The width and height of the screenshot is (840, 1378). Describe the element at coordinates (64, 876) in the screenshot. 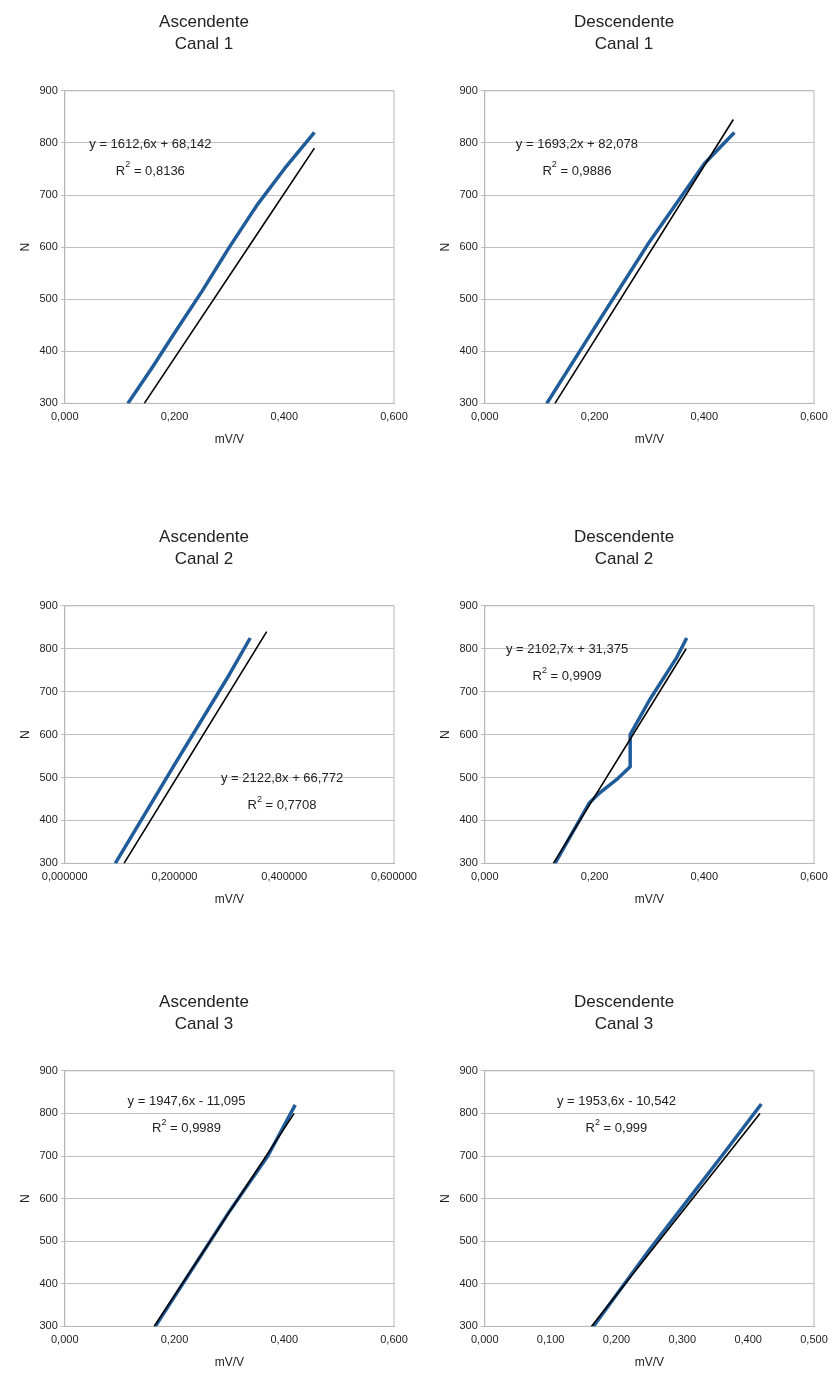

I see `x-tick-label: 0,000000` at that location.